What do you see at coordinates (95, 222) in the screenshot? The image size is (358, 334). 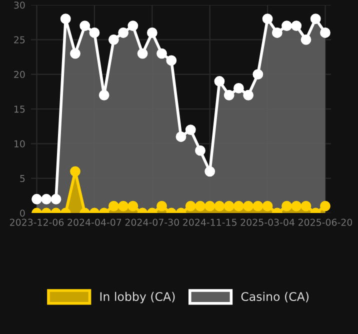 I see `x-tick-label: 2024-04-07` at bounding box center [95, 222].